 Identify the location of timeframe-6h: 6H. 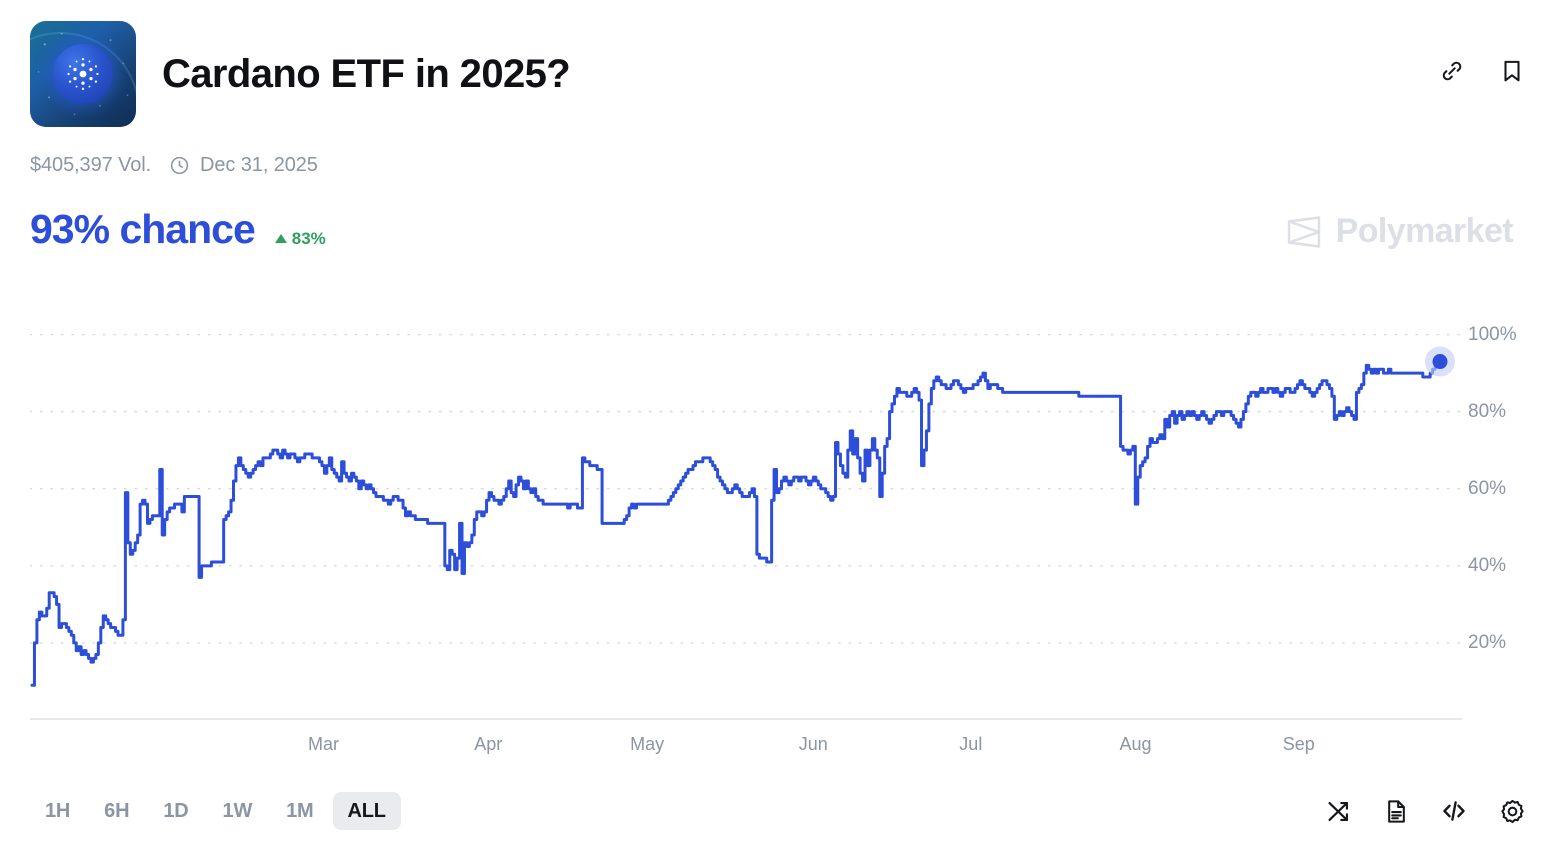
(116, 811).